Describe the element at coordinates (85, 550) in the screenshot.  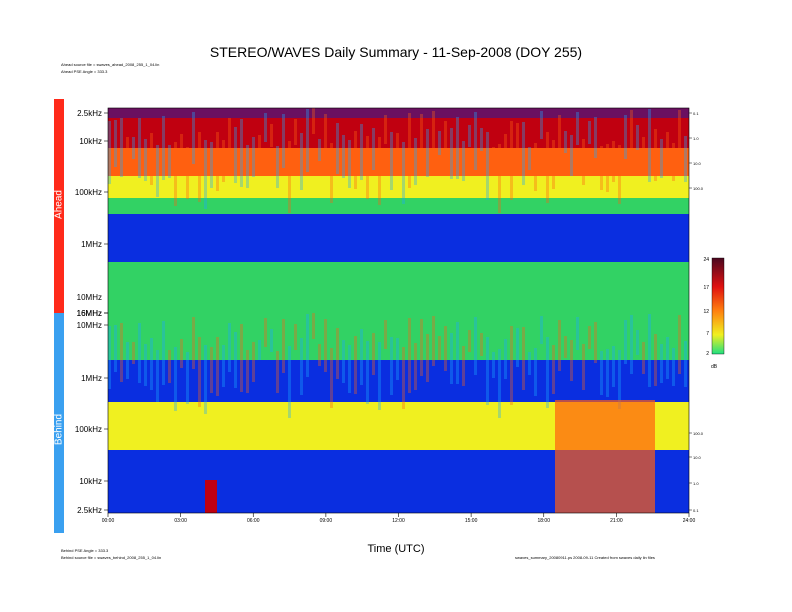
I see `behind-pse-note: Behind PSE Angle = 333.3` at that location.